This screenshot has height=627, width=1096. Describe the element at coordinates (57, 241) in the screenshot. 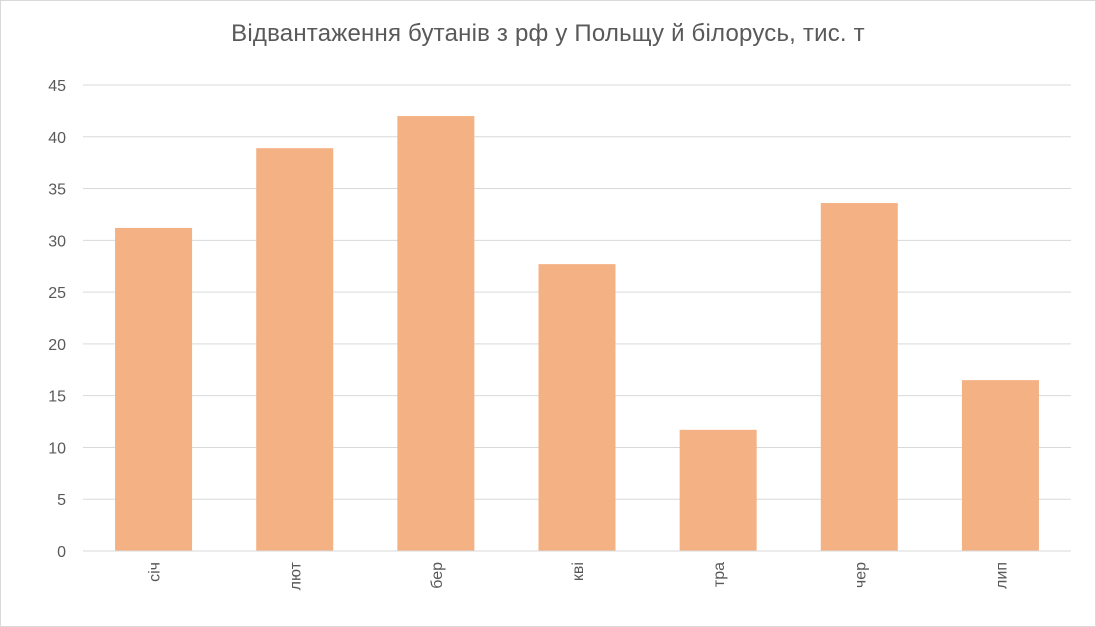

I see `y-tick-label: 30` at that location.